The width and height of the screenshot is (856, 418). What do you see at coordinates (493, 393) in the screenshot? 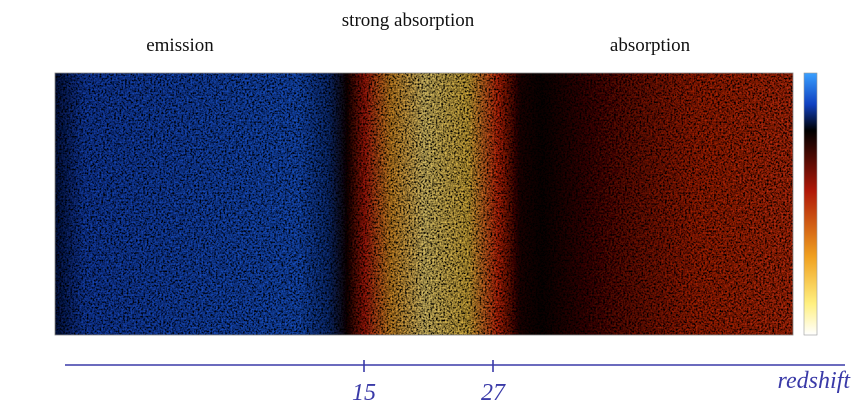
I see `tick-label: 27` at bounding box center [493, 393].